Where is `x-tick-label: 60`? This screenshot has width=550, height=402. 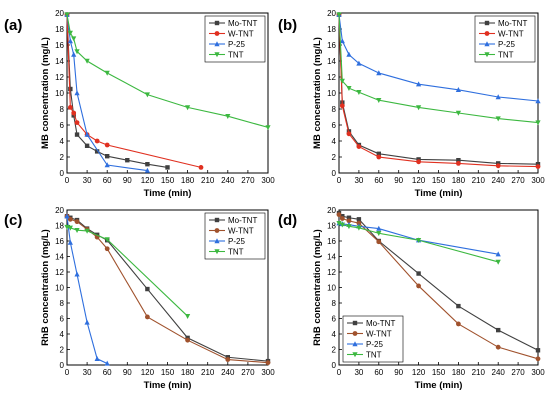 x-tick-label: 60 is located at coordinates (107, 180).